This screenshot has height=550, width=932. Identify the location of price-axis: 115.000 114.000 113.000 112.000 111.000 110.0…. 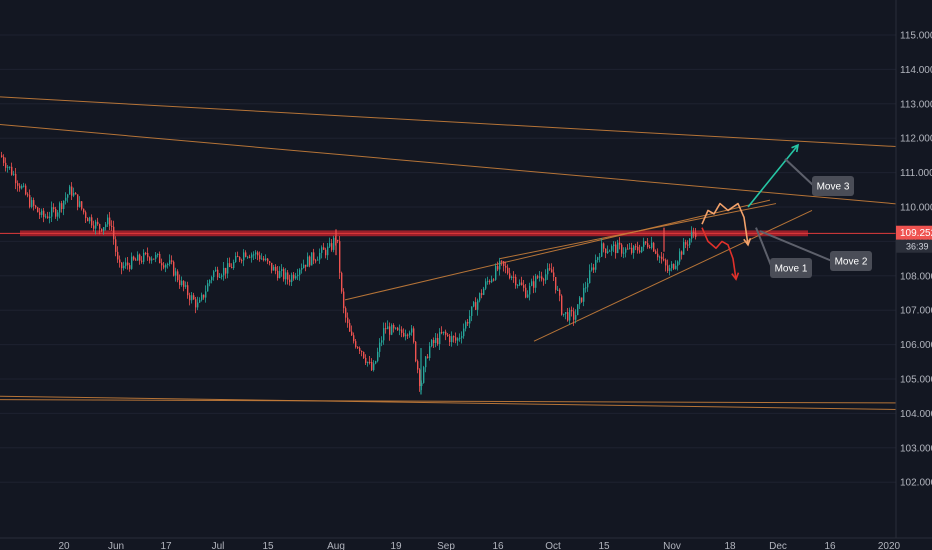
(913, 275).